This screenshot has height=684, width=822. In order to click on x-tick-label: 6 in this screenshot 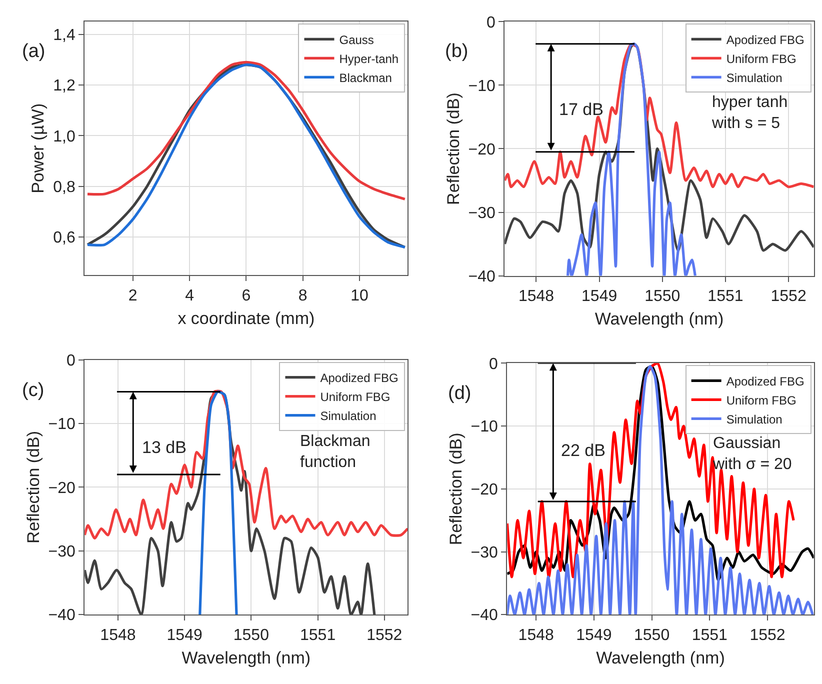, I will do `click(246, 295)`.